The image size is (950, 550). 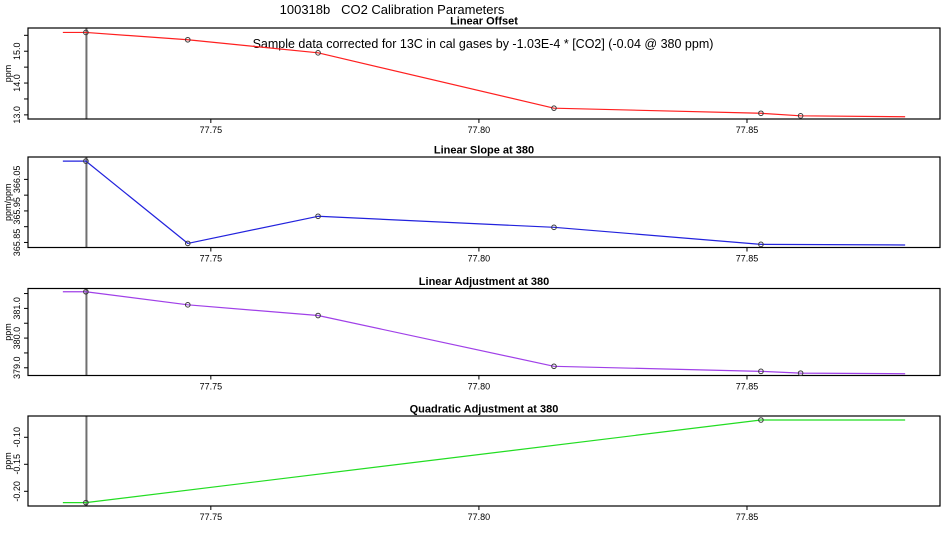 I want to click on panel-title: Linear Slope at 380, so click(x=484, y=151).